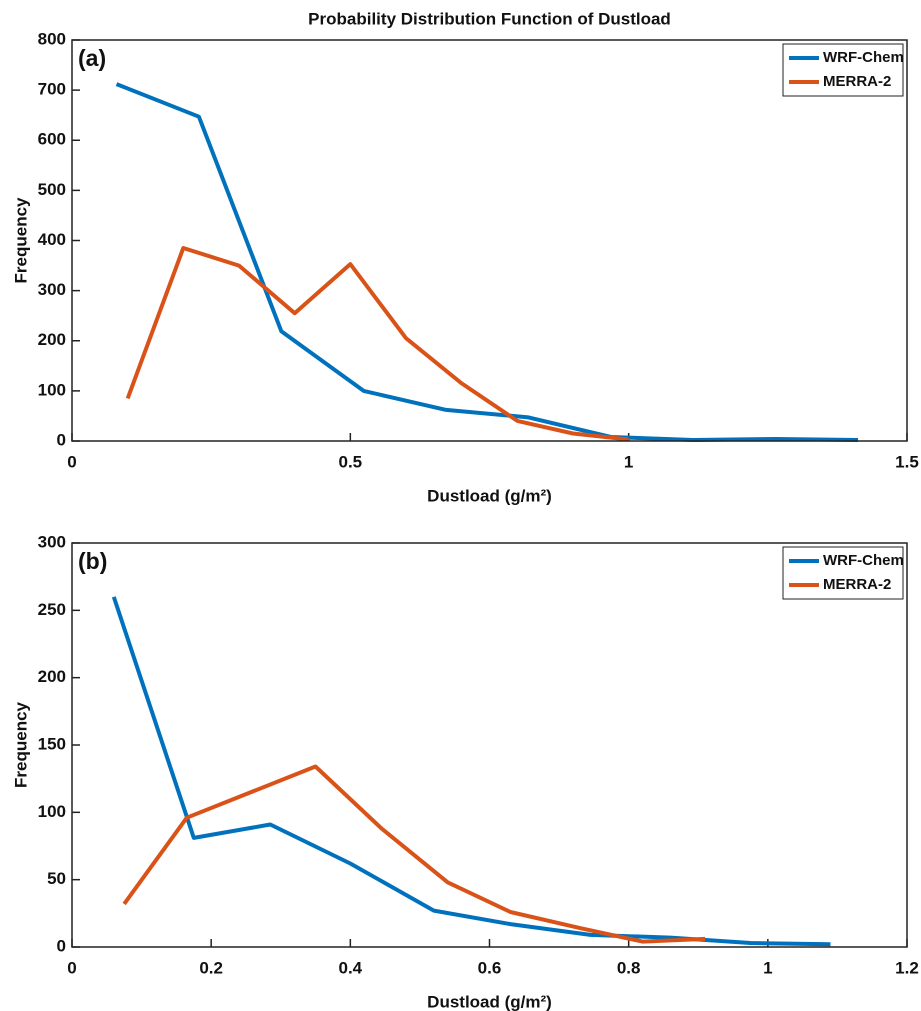 The image size is (921, 1011). Describe the element at coordinates (351, 461) in the screenshot. I see `x-tick-label: 0.5` at that location.